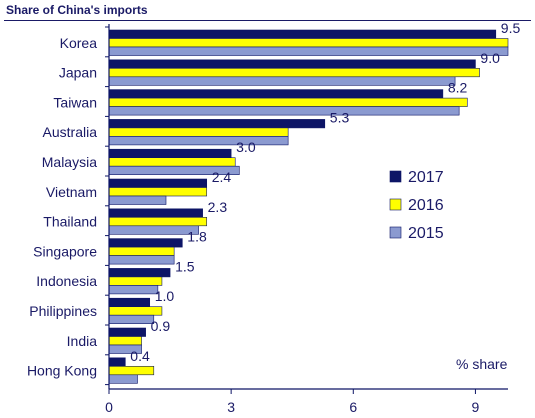 Image resolution: width=535 pixels, height=418 pixels. I want to click on bar-2017-thailand, so click(155, 213).